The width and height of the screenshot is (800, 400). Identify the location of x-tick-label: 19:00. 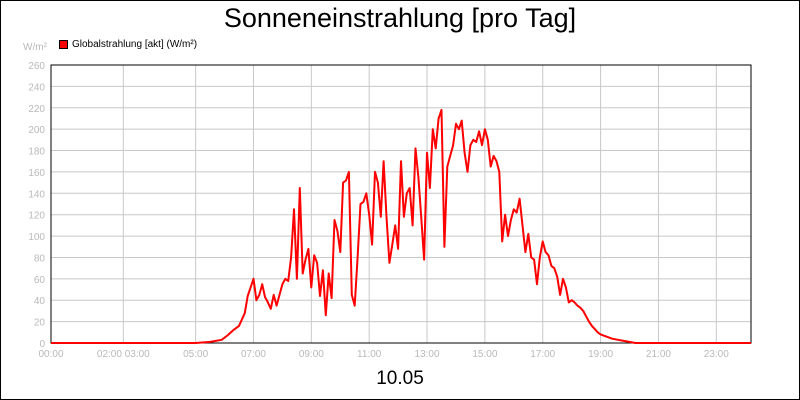
(600, 354).